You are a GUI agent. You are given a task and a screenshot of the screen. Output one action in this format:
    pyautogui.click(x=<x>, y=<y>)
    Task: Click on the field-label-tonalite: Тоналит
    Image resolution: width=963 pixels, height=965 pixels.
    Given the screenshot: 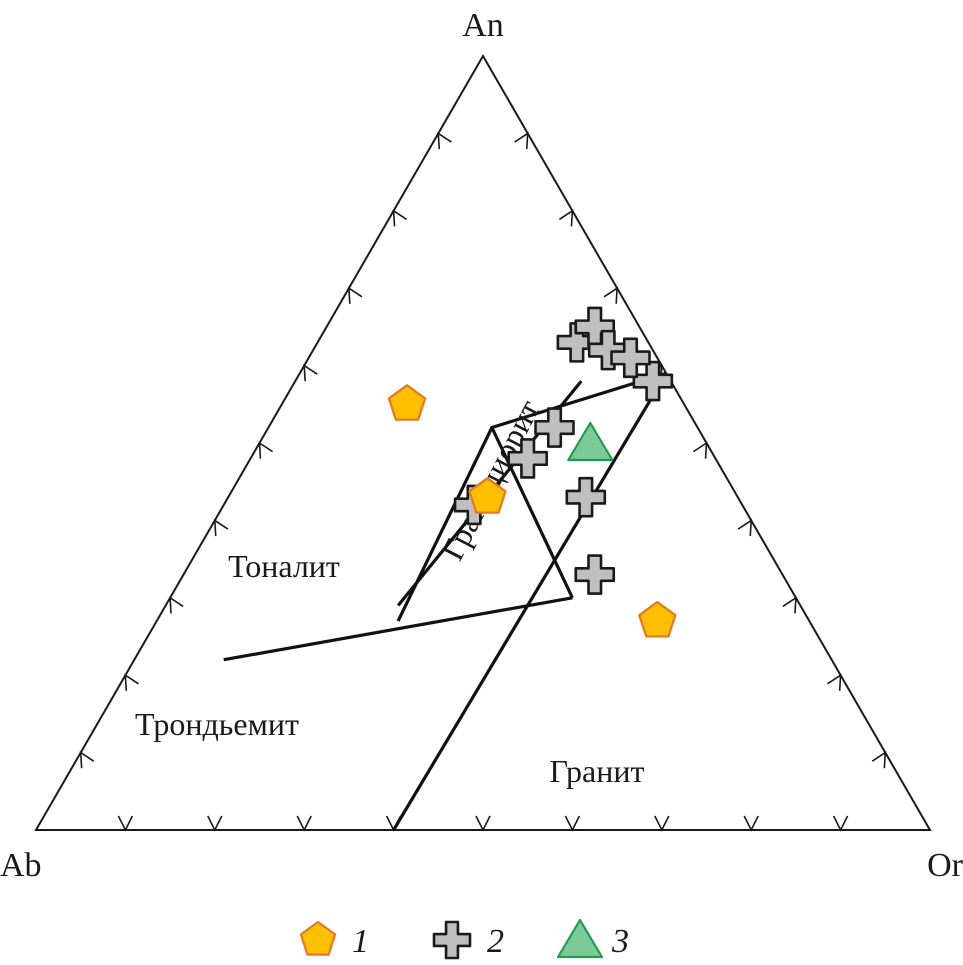 What is the action you would take?
    pyautogui.click(x=284, y=566)
    